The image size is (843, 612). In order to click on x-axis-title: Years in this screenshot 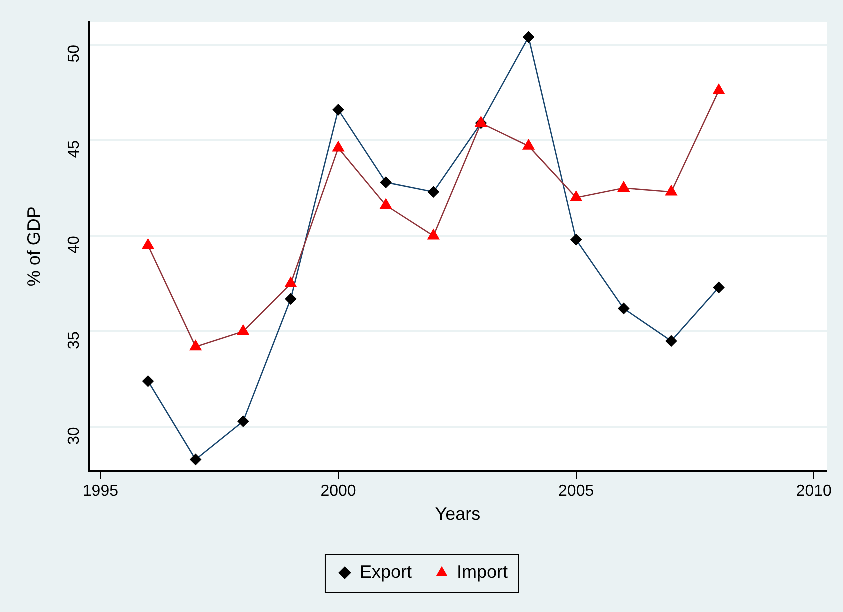, I will do `click(458, 514)`.